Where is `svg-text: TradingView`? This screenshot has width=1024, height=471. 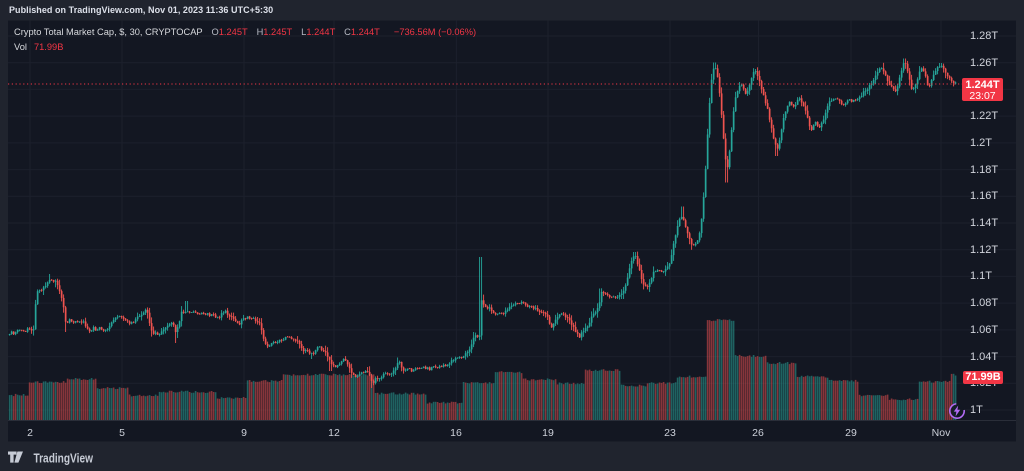 svg-text: TradingView is located at coordinates (64, 458).